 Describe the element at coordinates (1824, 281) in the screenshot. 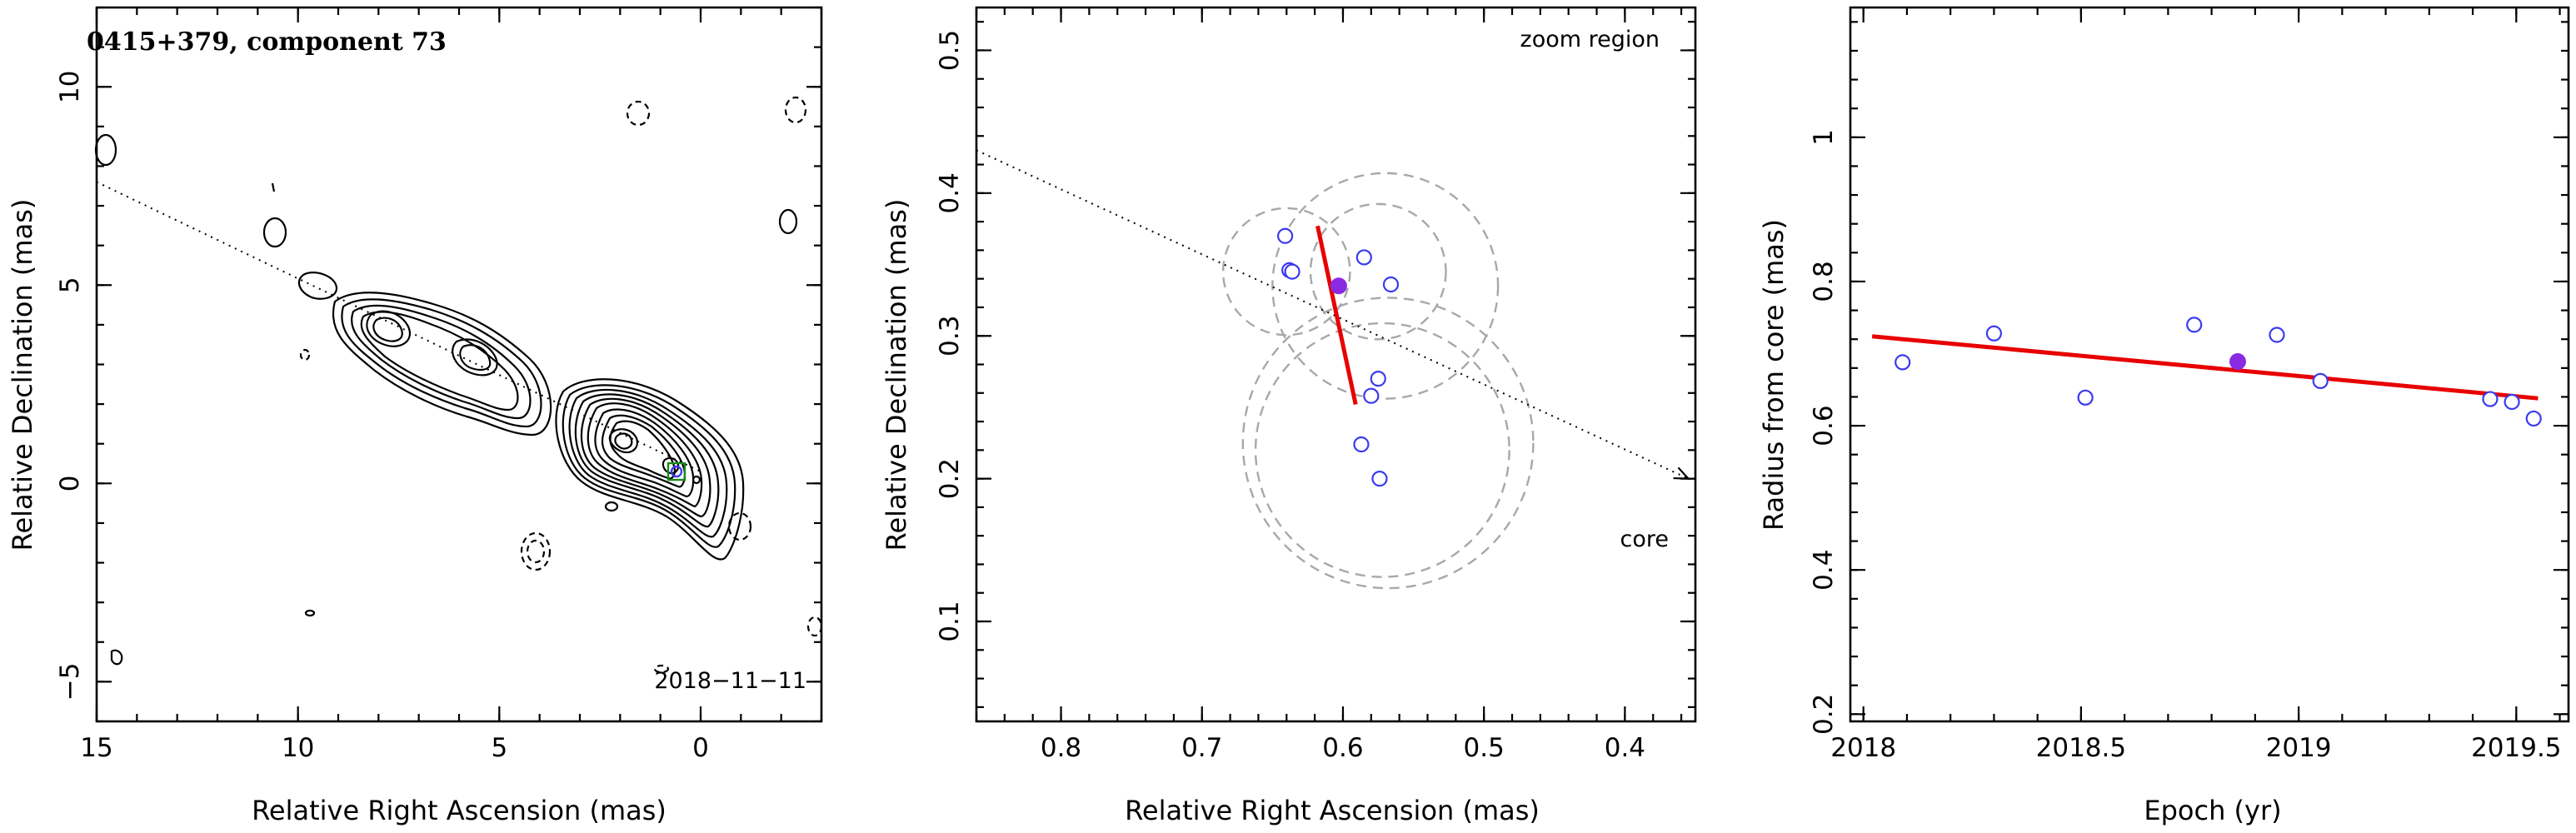

I see `panel3-y-tick-label: 0.8` at that location.